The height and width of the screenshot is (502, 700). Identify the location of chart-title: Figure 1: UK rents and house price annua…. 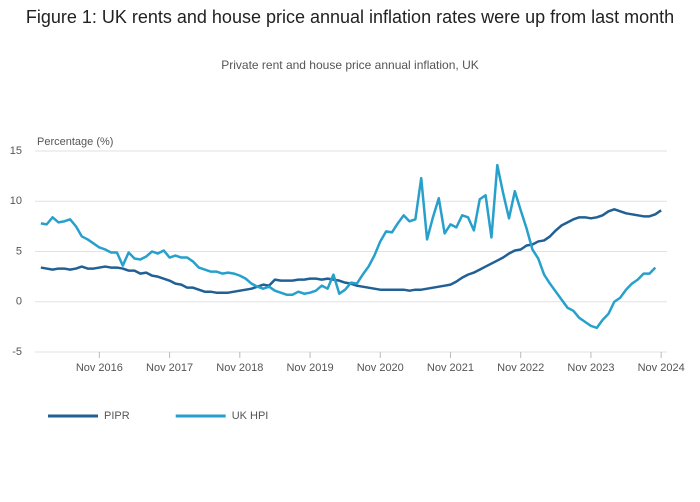
(350, 17).